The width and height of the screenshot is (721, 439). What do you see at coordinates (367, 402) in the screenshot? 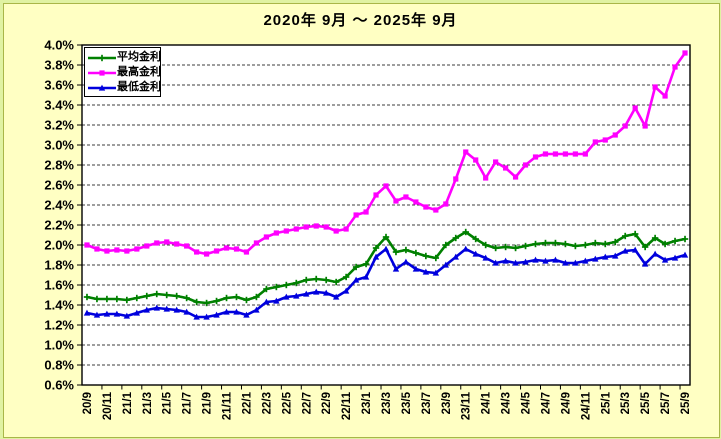
I see `svg-text: 23/1` at bounding box center [367, 402].